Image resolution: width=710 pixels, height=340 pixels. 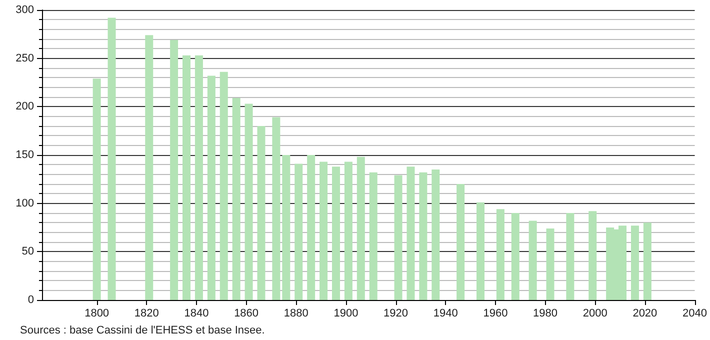 What do you see at coordinates (495, 314) in the screenshot?
I see `x-tick-label: 1960` at bounding box center [495, 314].